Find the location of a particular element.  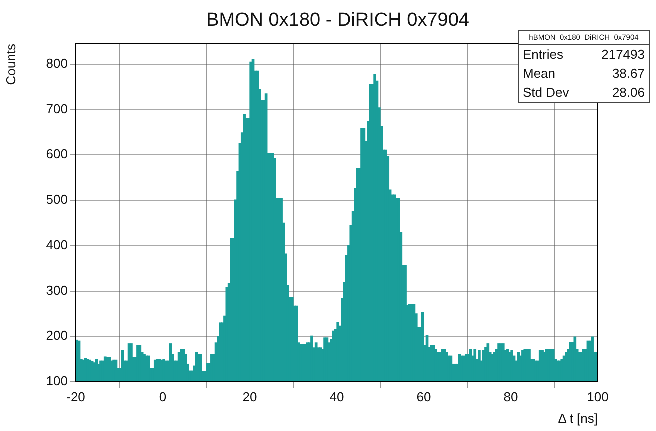

x-tick-label: 40 is located at coordinates (337, 396).